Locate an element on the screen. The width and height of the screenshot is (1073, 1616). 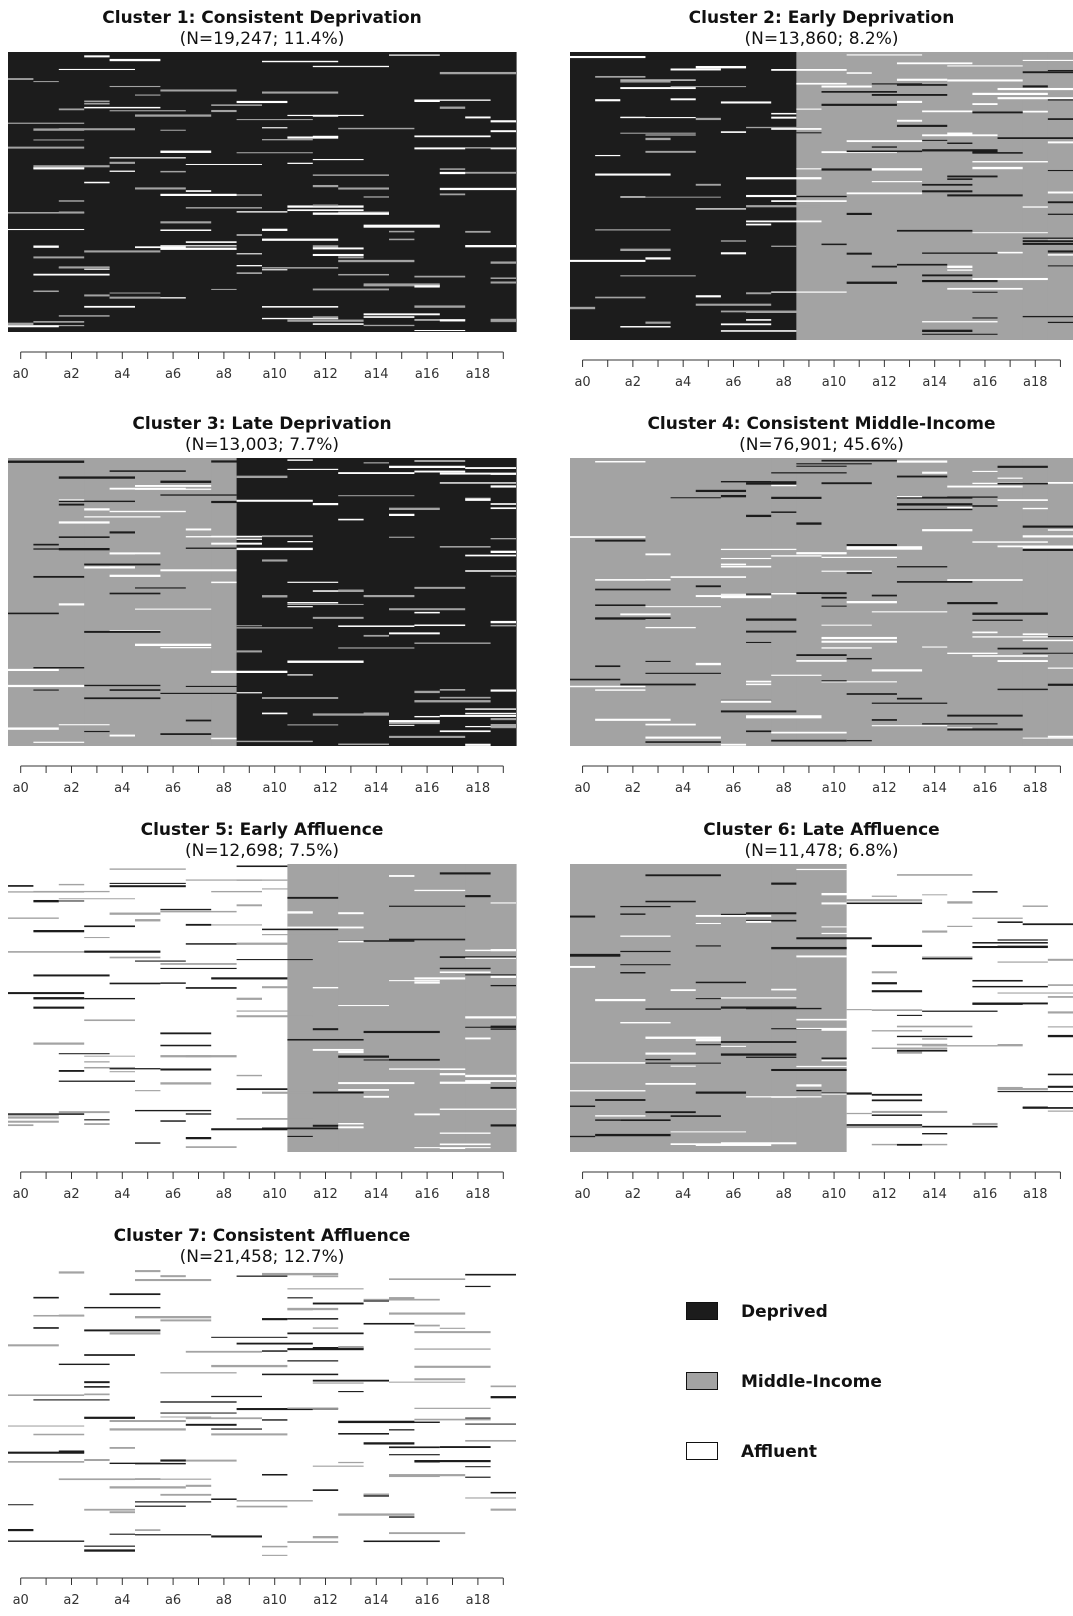
x-tick-label: a12 is located at coordinates (884, 382).